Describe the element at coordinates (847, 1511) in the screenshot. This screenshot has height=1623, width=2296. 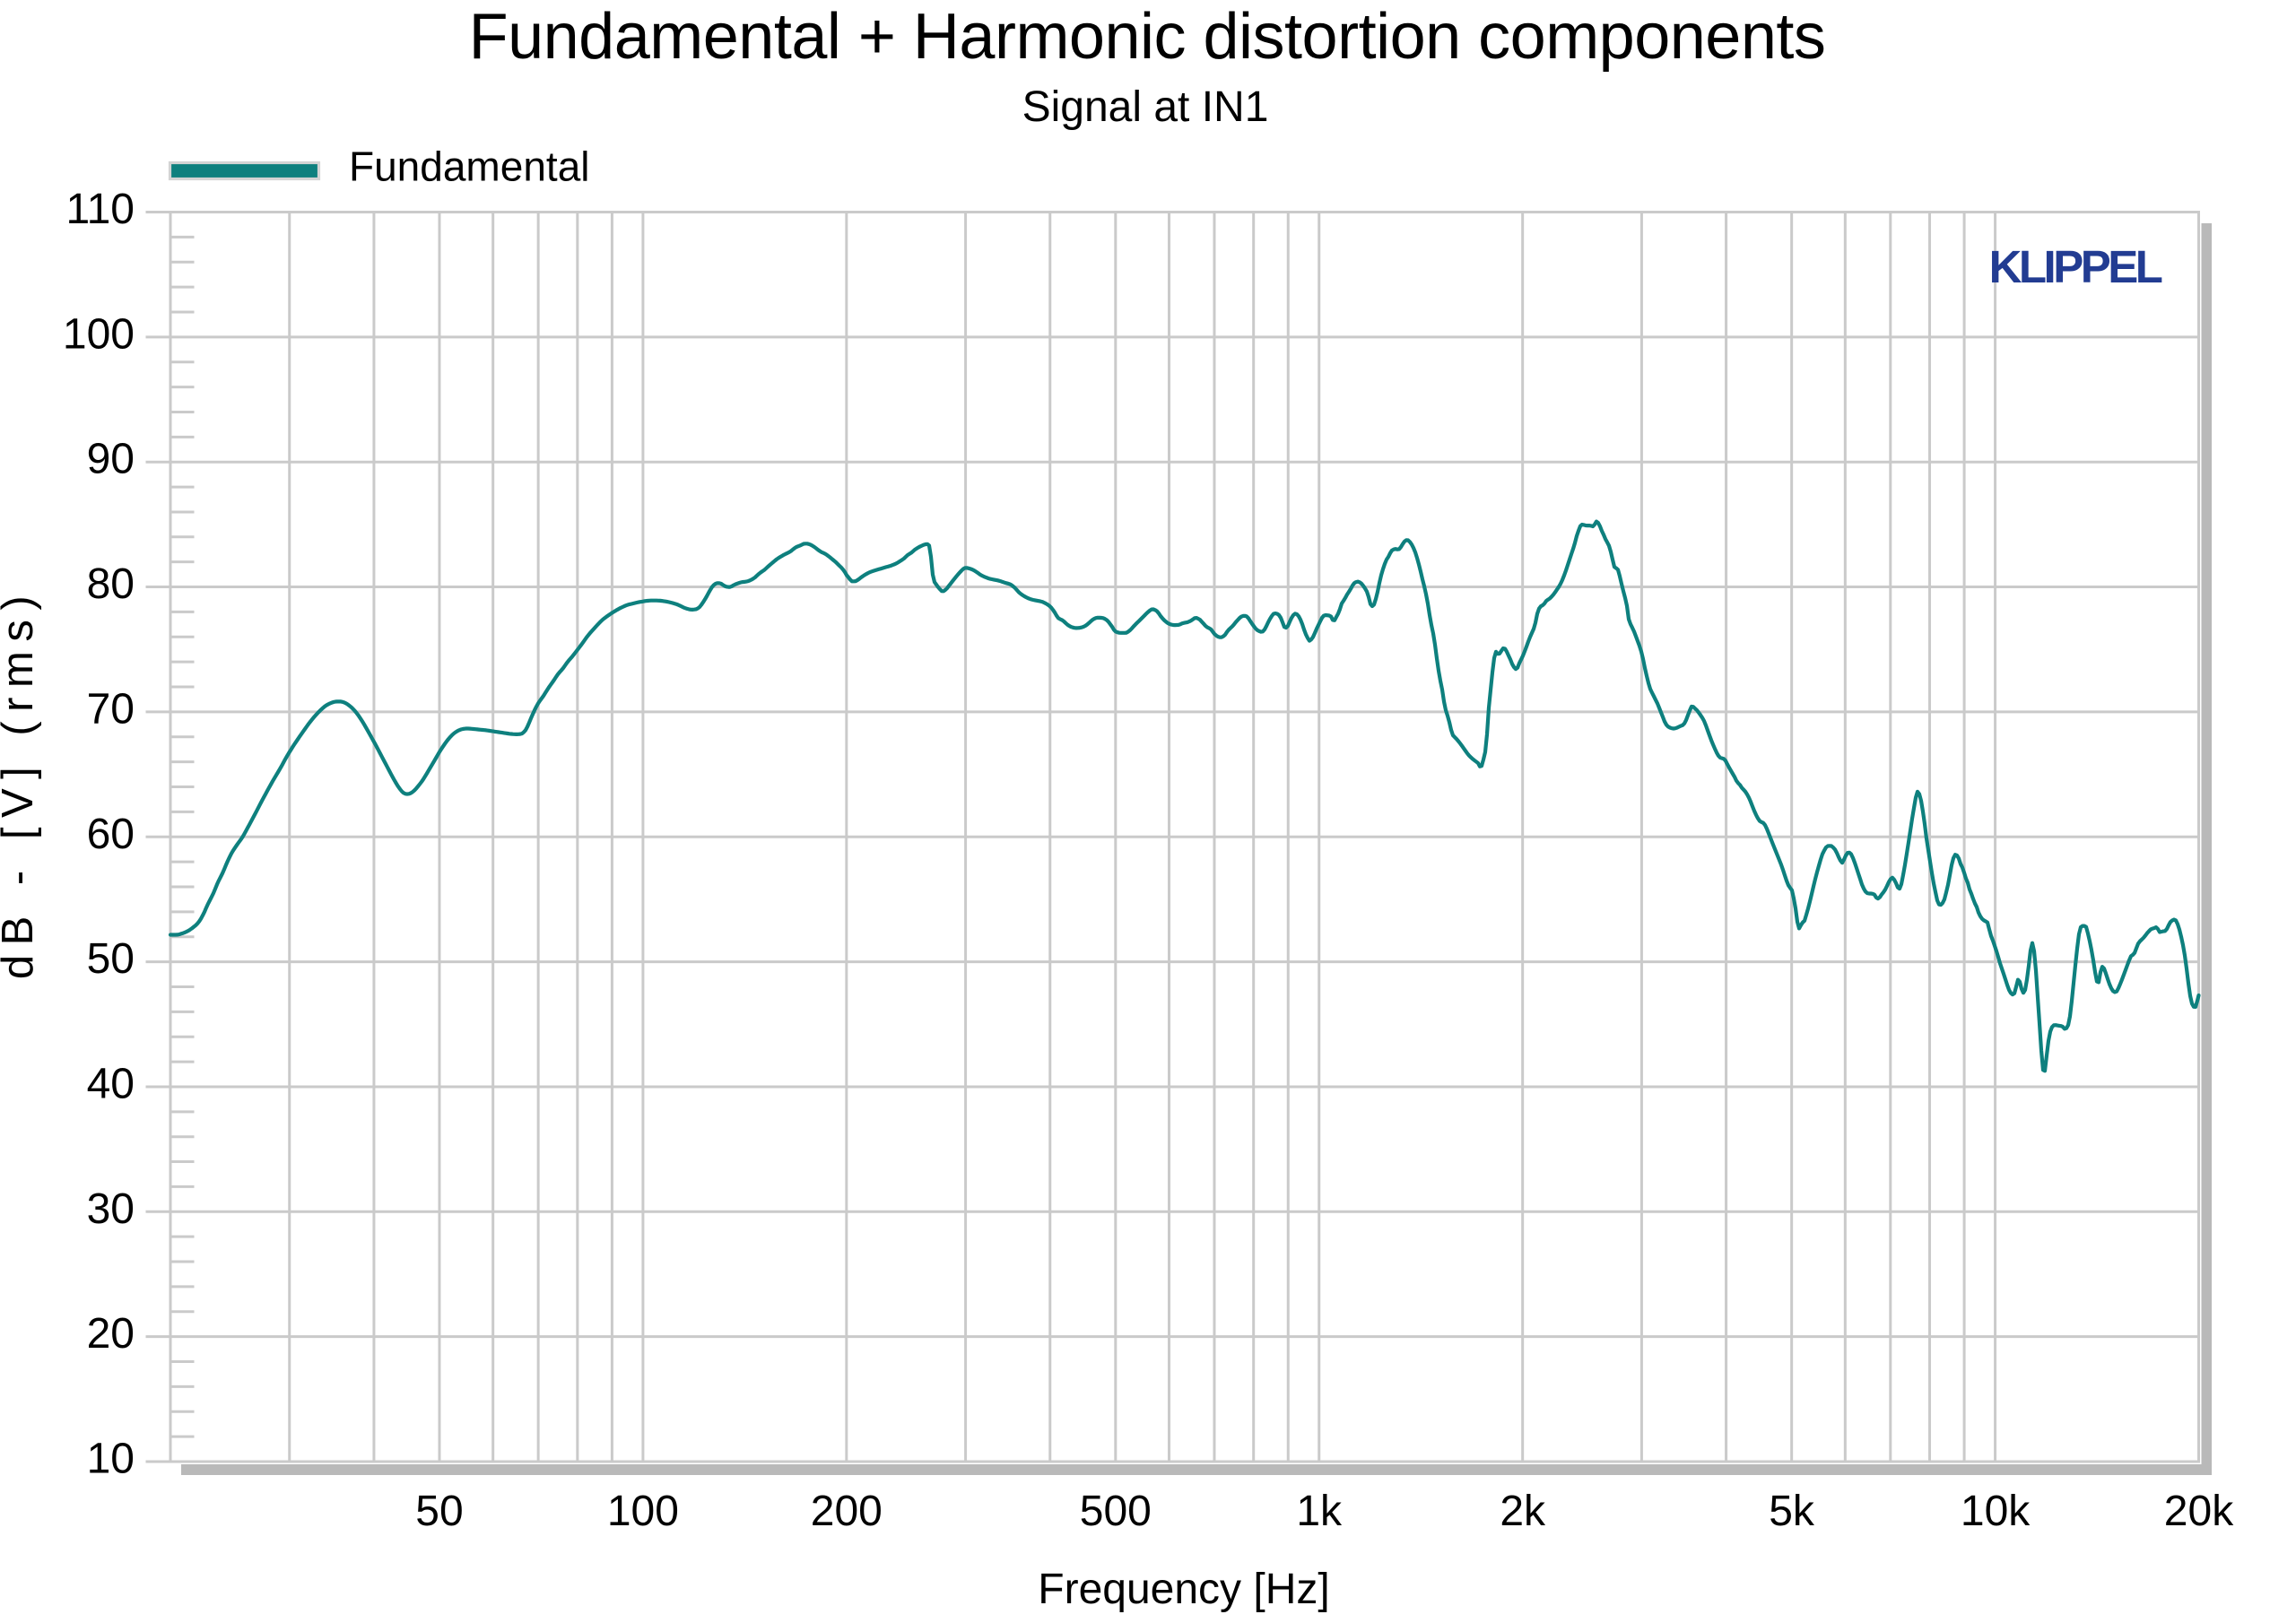
I see `svg-text: 200` at that location.